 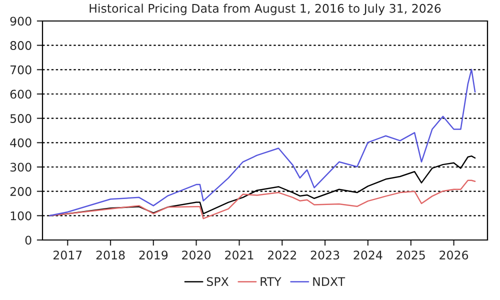 I want to click on chart-title: Historical Pricing Data from August 1, 2016 to July 31, 2026, so click(x=265, y=10).